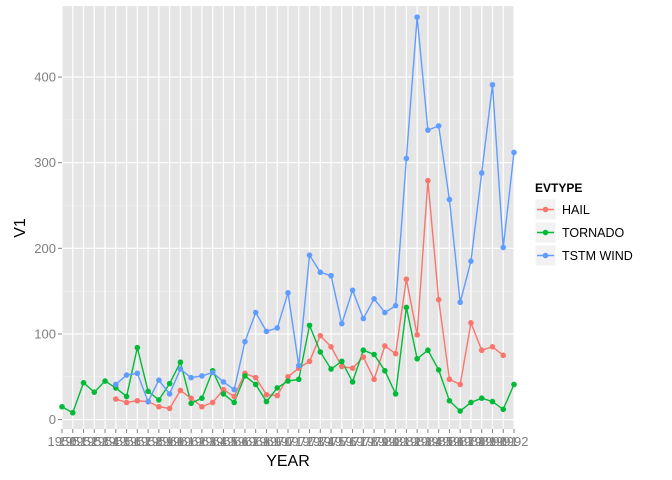 This screenshot has width=672, height=480. I want to click on legend-label: TSTM WIND, so click(597, 256).